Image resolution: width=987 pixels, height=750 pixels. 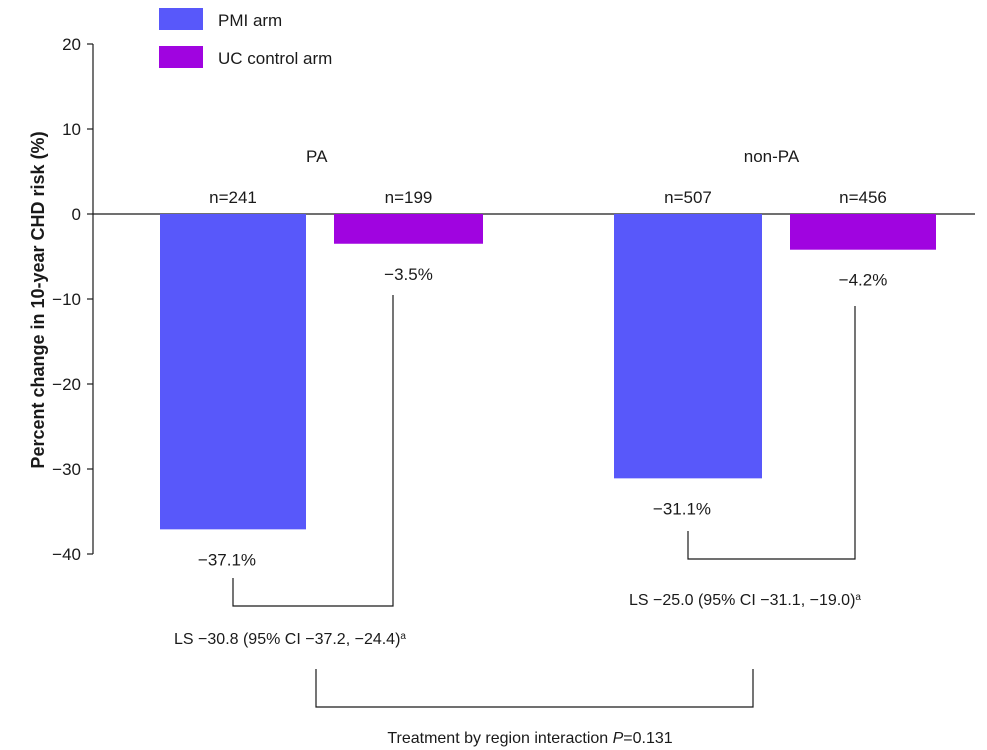 I want to click on value-label: −37.1%, so click(x=227, y=559).